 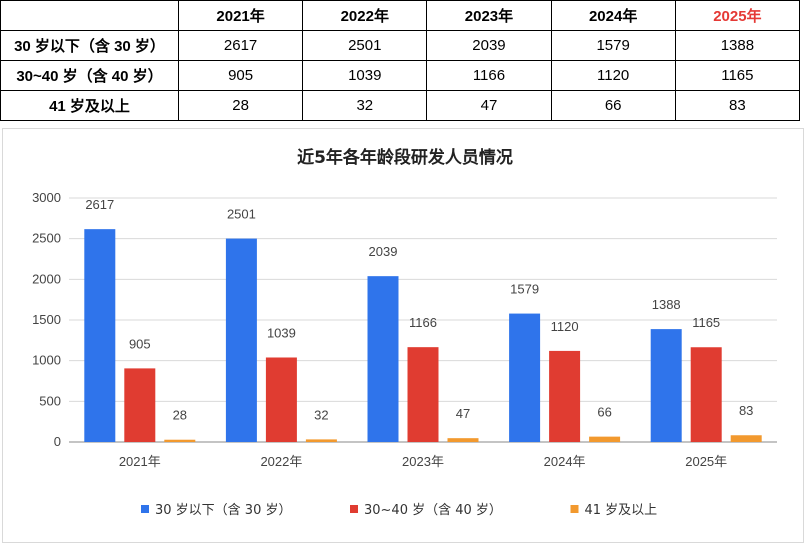 What do you see at coordinates (489, 75) in the screenshot?
I see `table-cell: 1166` at bounding box center [489, 75].